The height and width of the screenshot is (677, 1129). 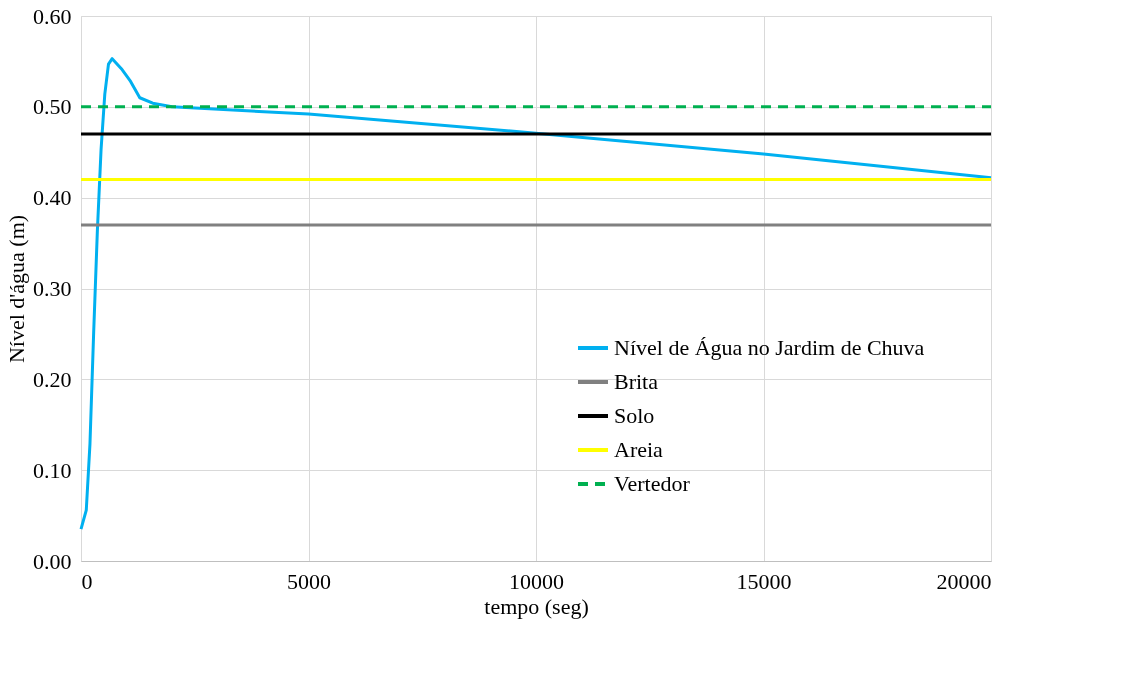 I want to click on x-tick-label: 10000, so click(x=536, y=581).